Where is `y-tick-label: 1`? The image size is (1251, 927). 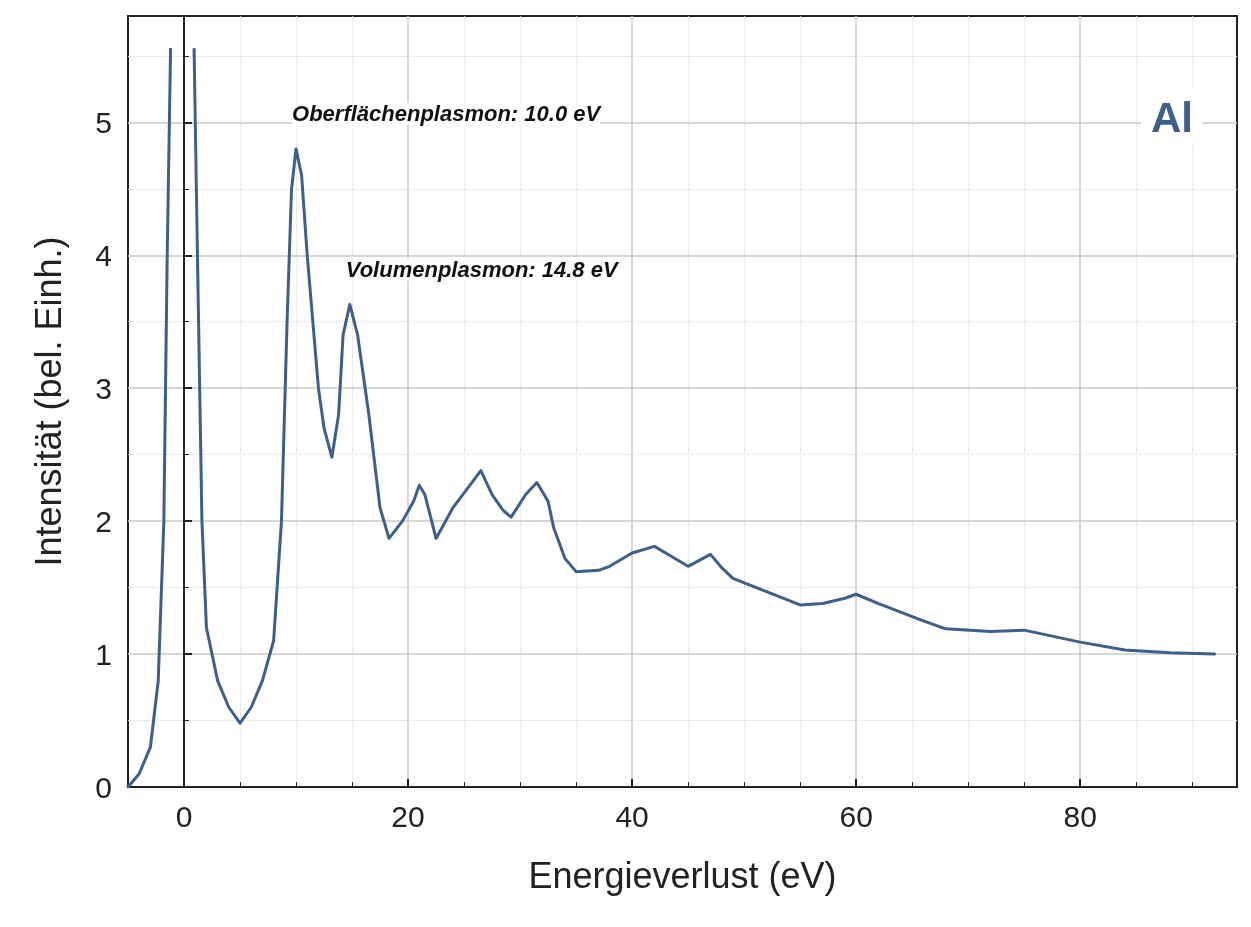 y-tick-label: 1 is located at coordinates (103, 654).